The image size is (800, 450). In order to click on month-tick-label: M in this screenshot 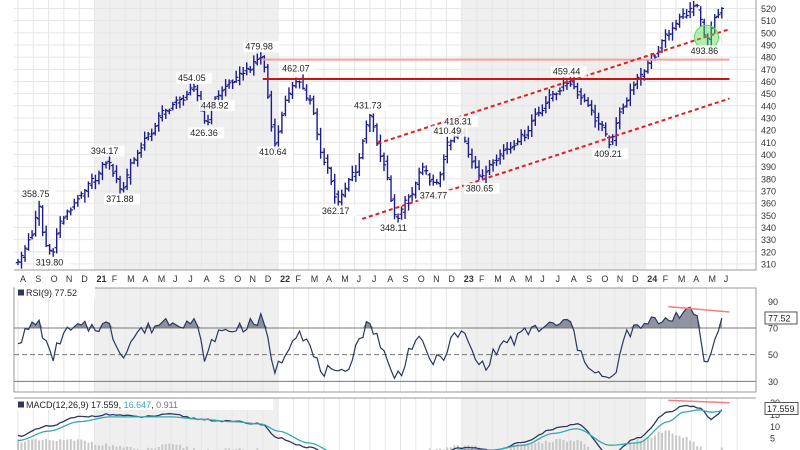, I will do `click(131, 279)`.